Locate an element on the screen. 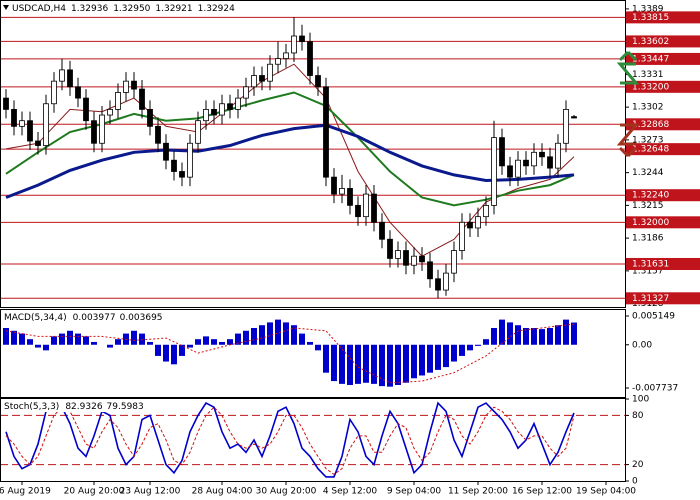 The height and width of the screenshot is (500, 700). level-label: 1.31631 is located at coordinates (650, 264).